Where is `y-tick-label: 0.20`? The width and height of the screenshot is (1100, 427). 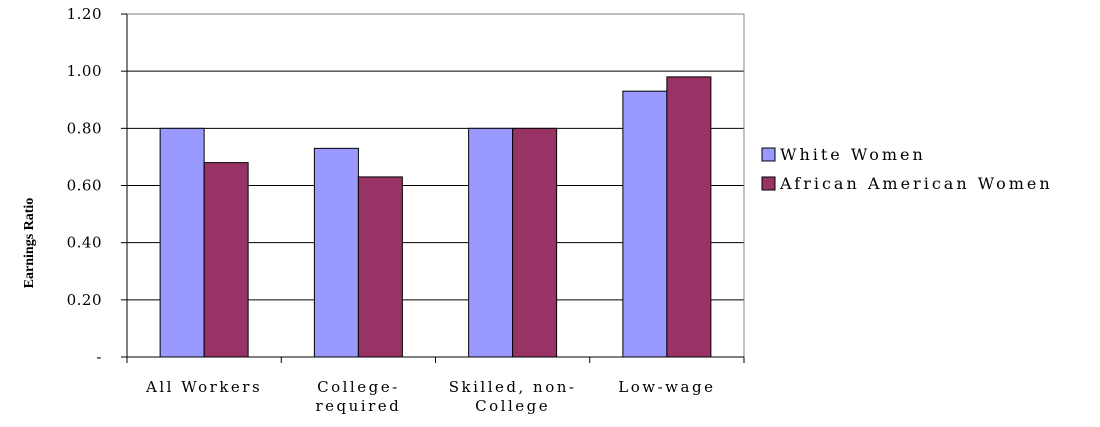 y-tick-label: 0.20 is located at coordinates (84, 300).